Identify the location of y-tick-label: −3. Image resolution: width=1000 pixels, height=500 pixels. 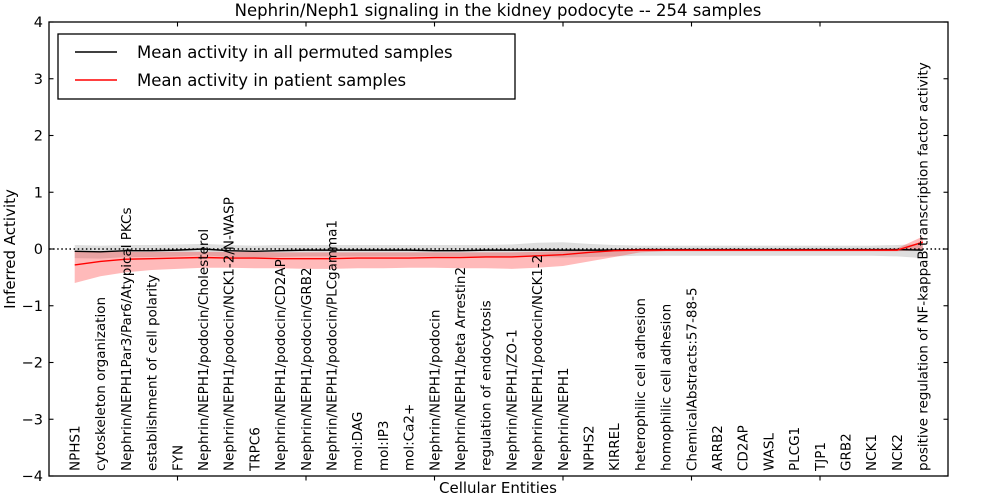
(32, 420).